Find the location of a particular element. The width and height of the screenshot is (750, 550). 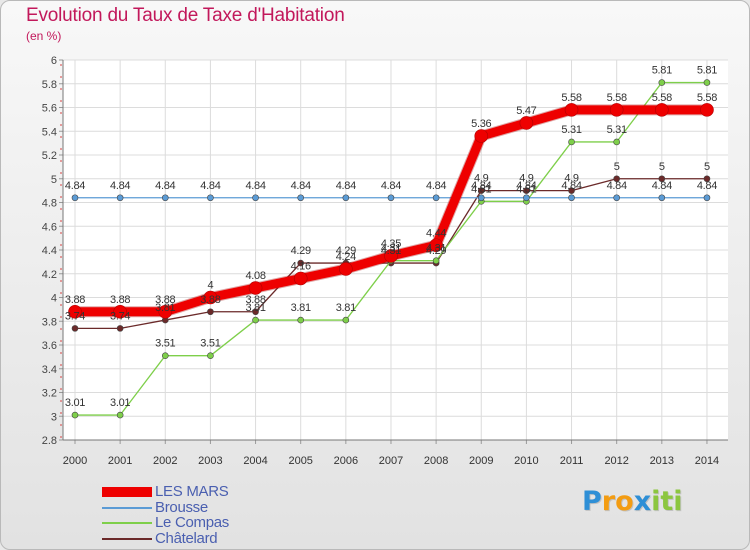

data-label-ch-telard: 4.31 is located at coordinates (391, 251).